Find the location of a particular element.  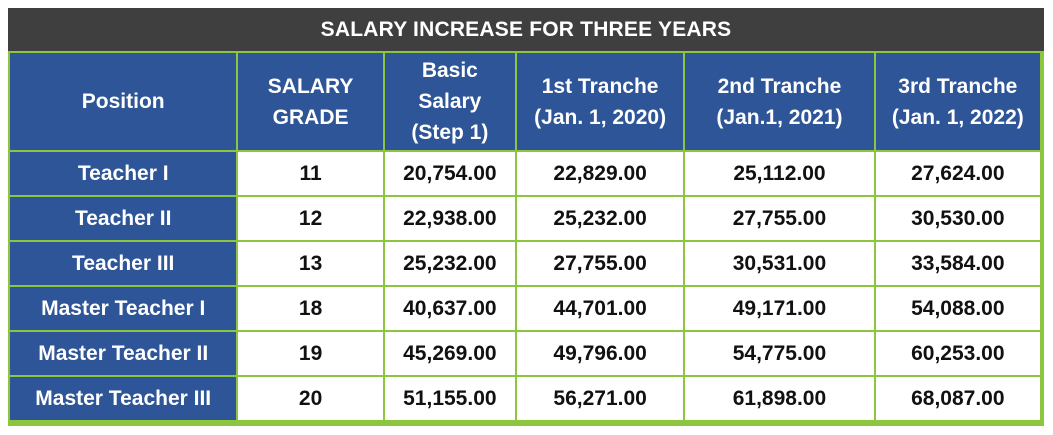

grade-cell: 19 is located at coordinates (310, 353).